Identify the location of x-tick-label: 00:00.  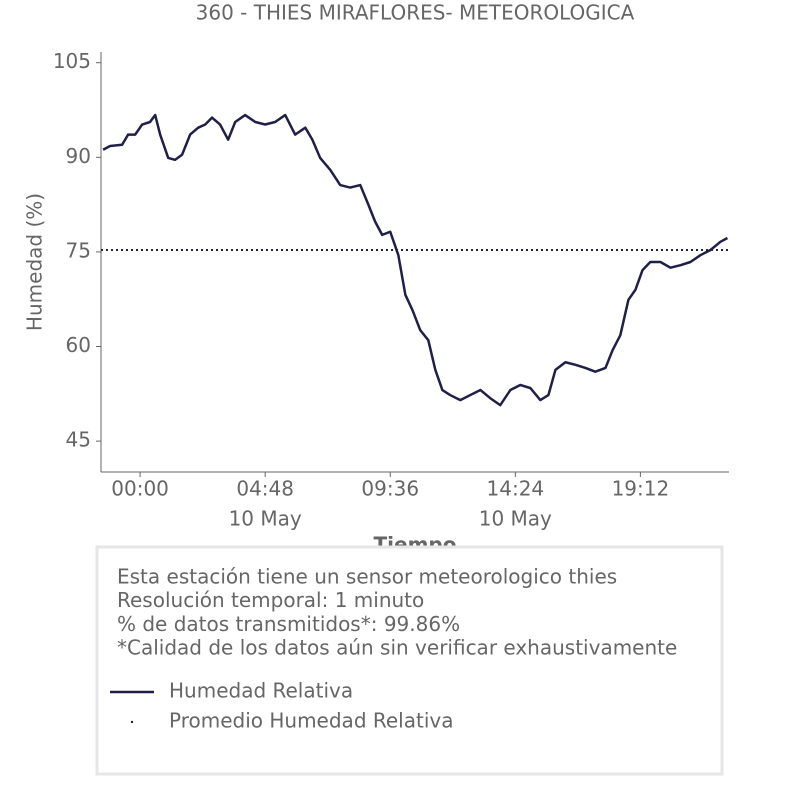
(140, 489).